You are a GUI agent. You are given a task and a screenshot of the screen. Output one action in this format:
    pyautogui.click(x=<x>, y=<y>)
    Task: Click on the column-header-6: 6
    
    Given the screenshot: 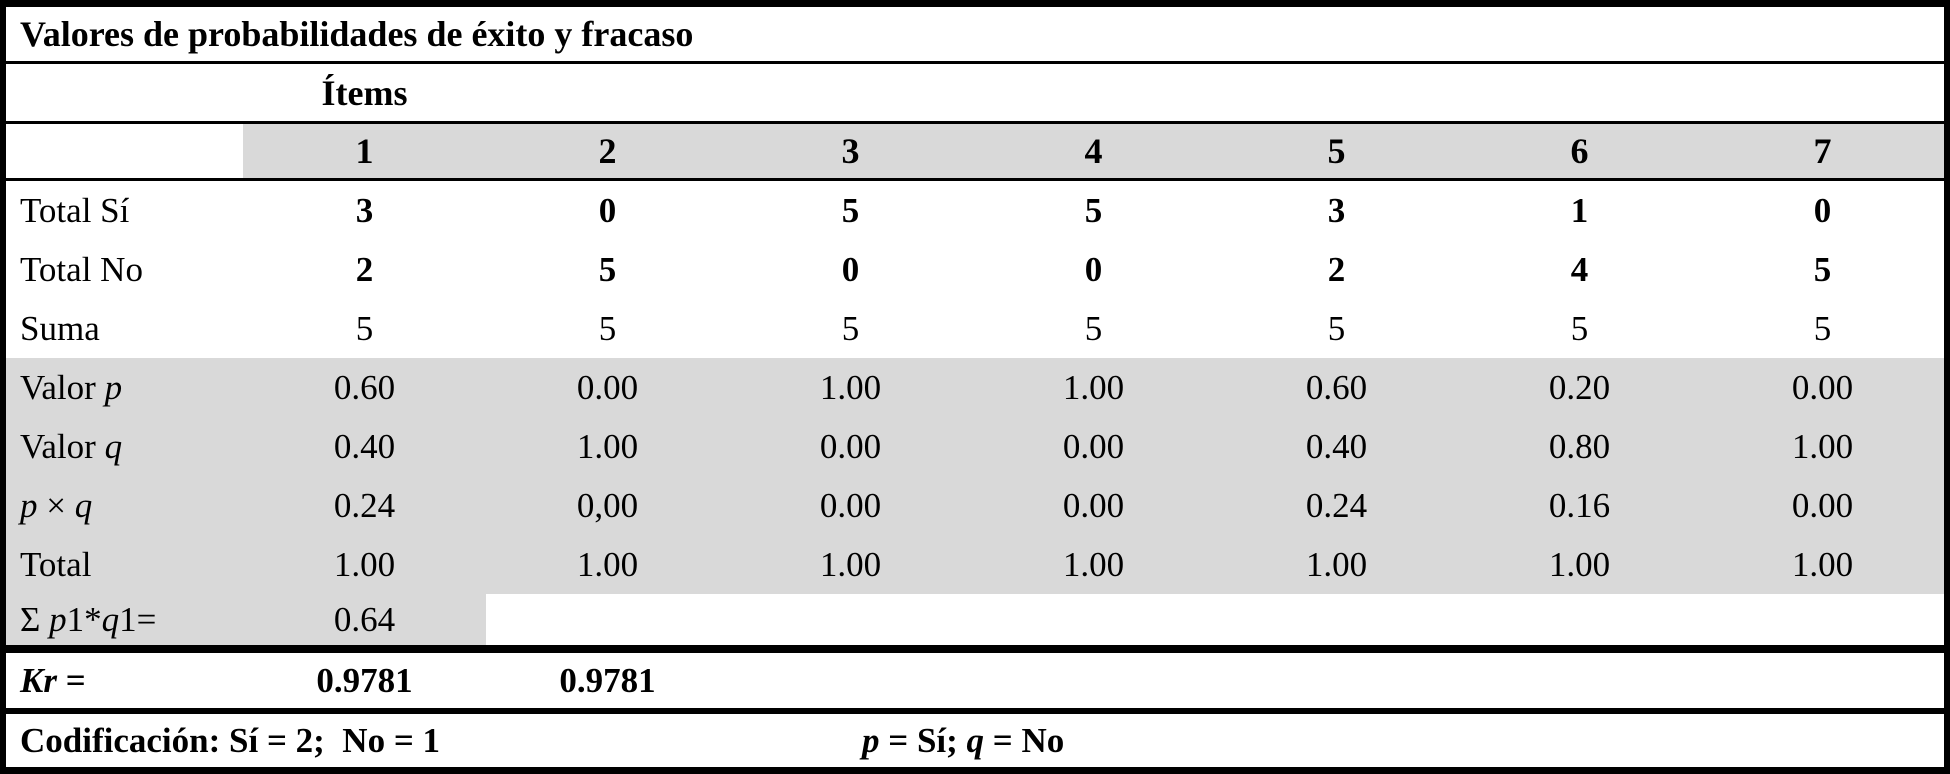 What is the action you would take?
    pyautogui.click(x=1579, y=151)
    